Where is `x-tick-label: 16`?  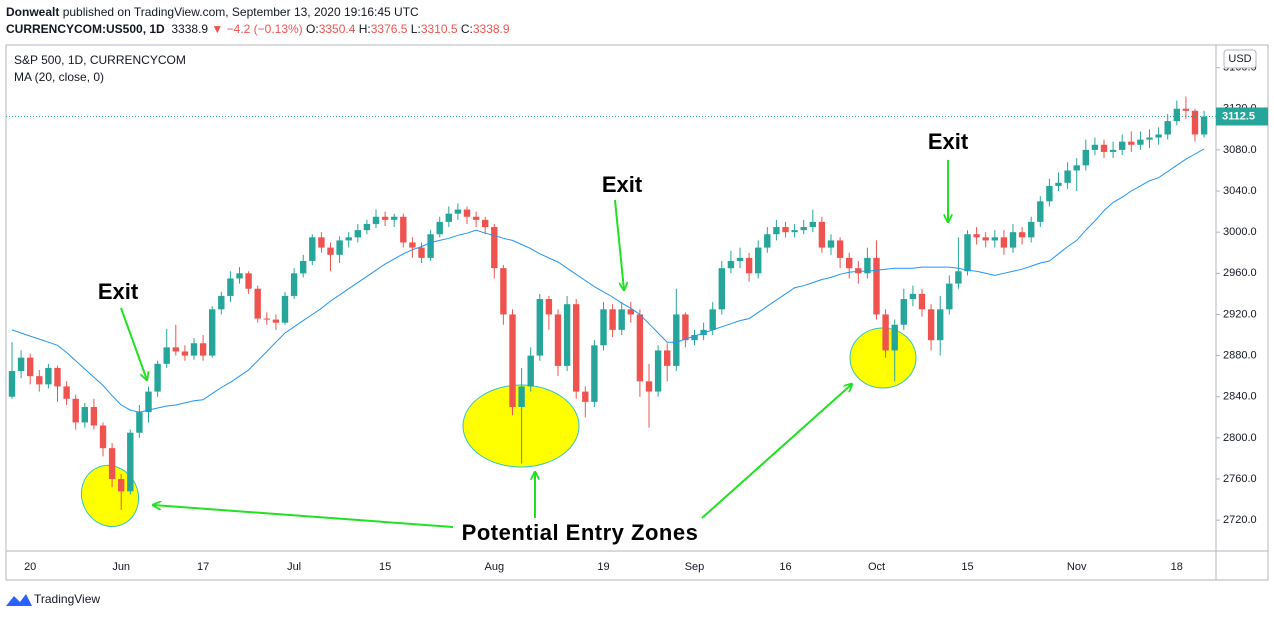 x-tick-label: 16 is located at coordinates (785, 567).